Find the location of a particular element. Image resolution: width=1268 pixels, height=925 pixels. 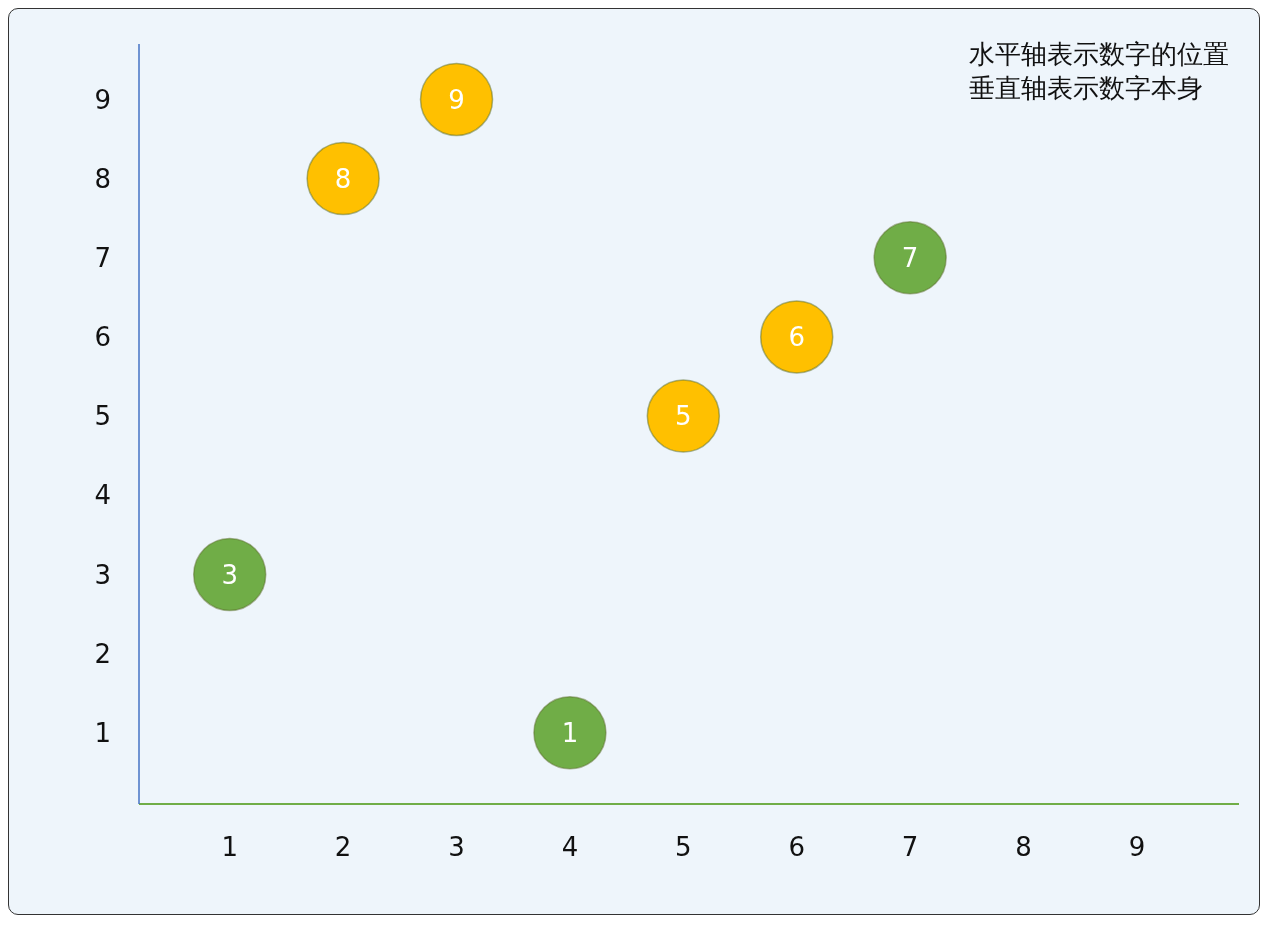

y-tick-label: 7 is located at coordinates (102, 257).